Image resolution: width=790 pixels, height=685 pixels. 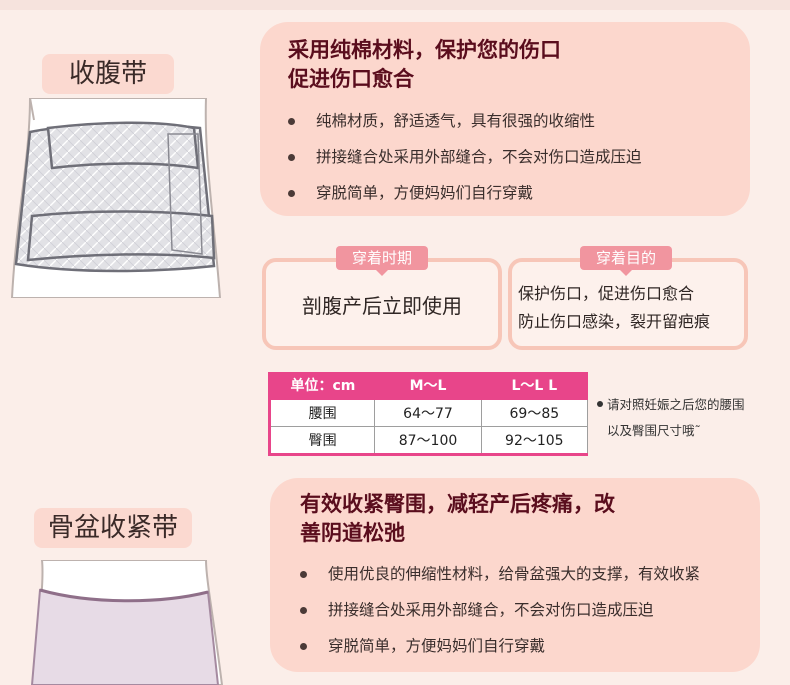 What do you see at coordinates (322, 440) in the screenshot?
I see `size-table-row-label: 臀围` at bounding box center [322, 440].